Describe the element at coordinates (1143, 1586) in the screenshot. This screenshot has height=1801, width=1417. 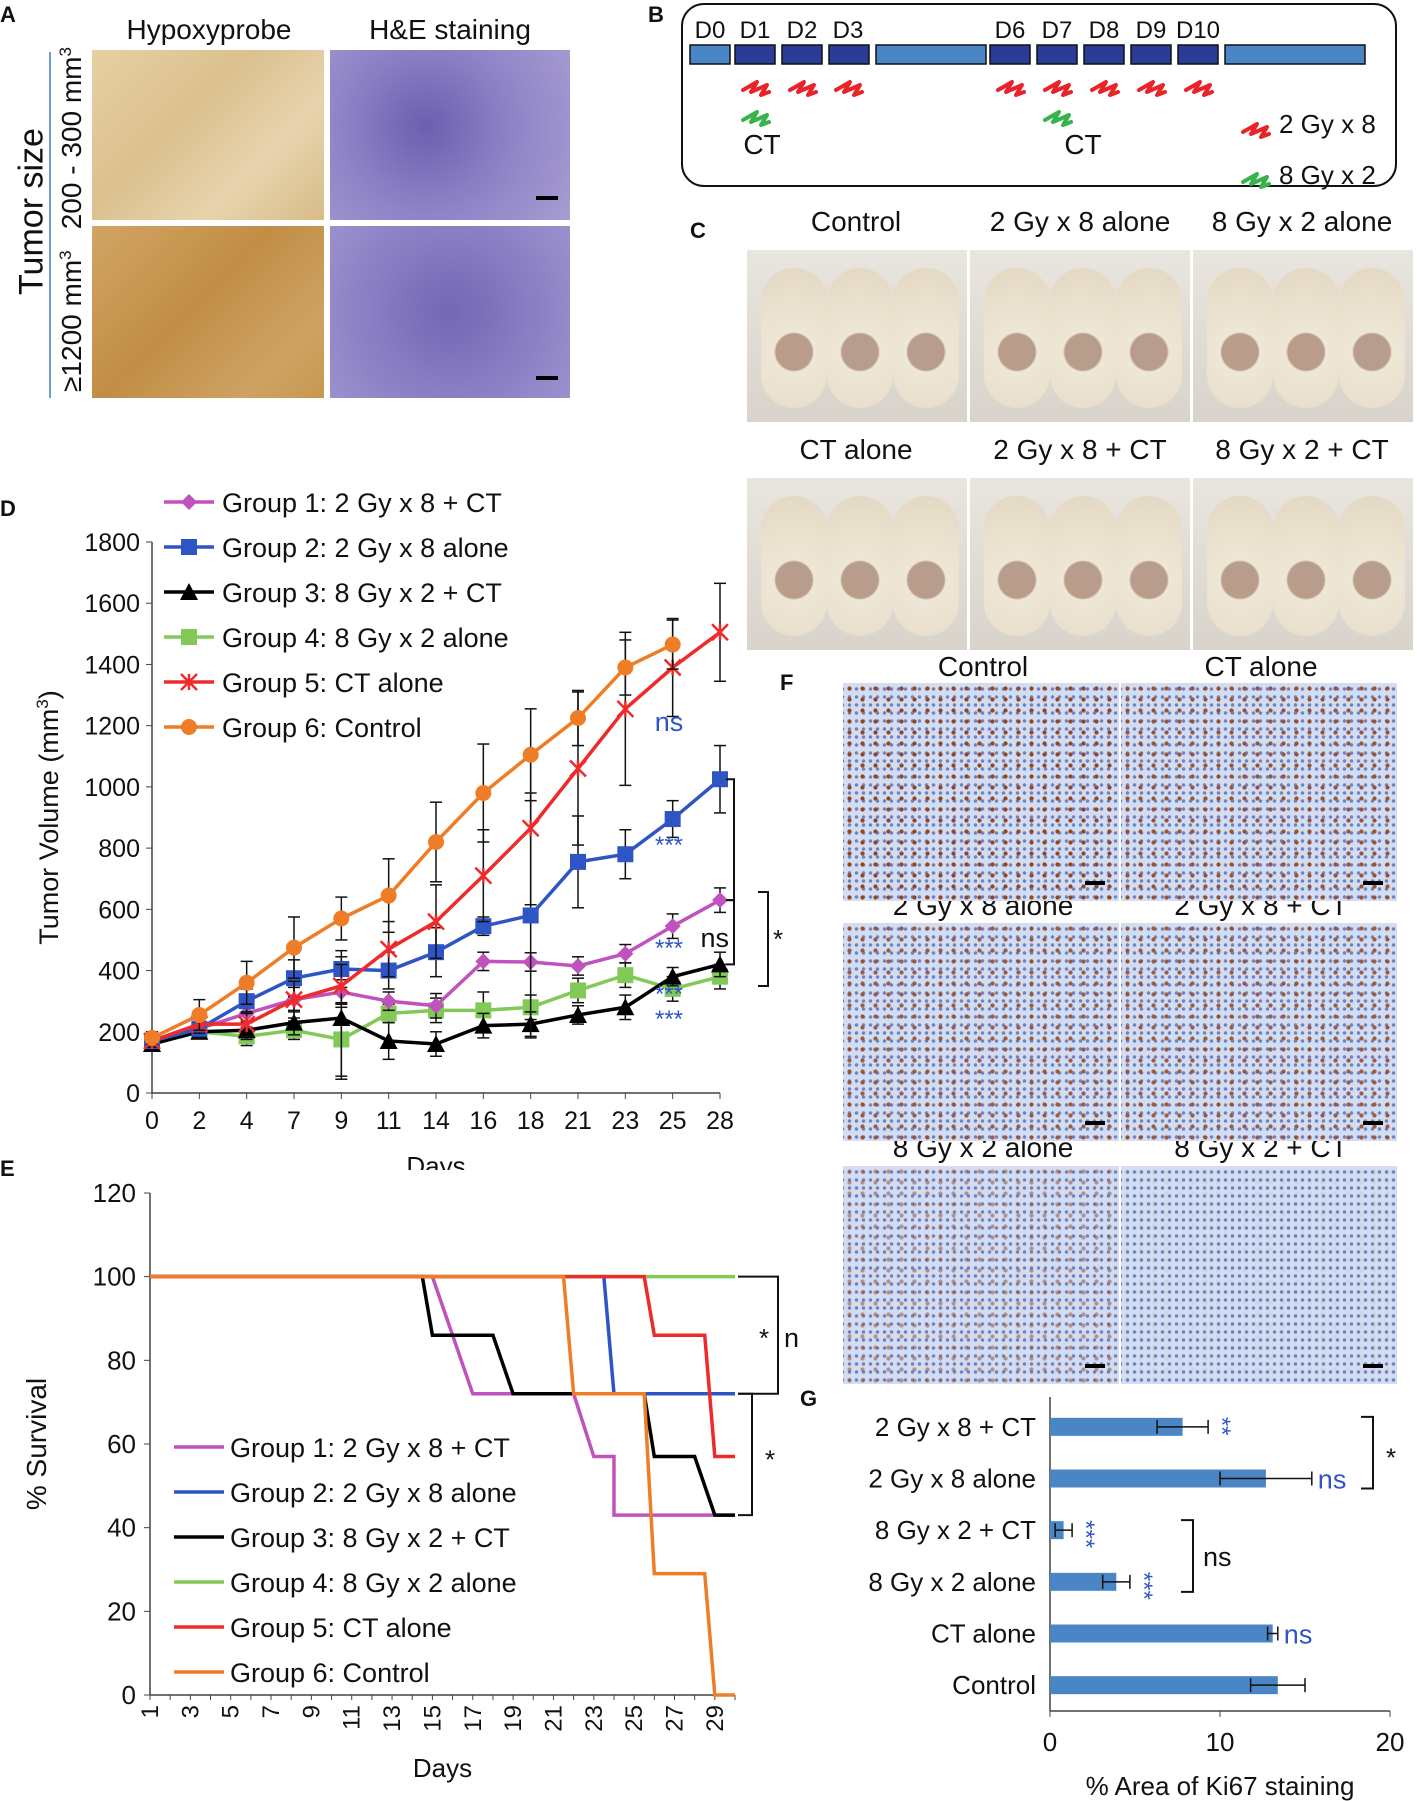
I see `sig-label: ***` at that location.